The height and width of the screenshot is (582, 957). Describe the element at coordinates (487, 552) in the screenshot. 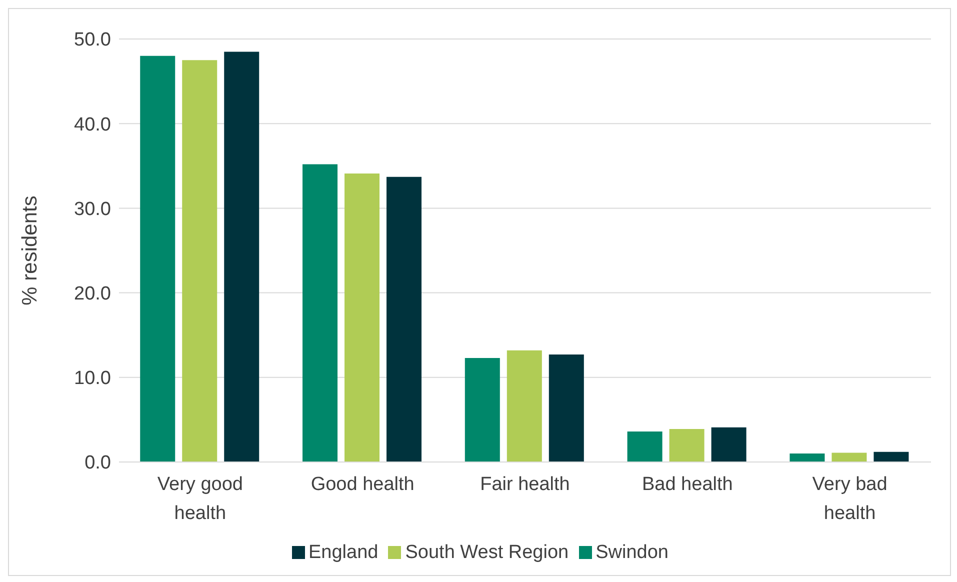

I see `legend-label: South West Region` at that location.